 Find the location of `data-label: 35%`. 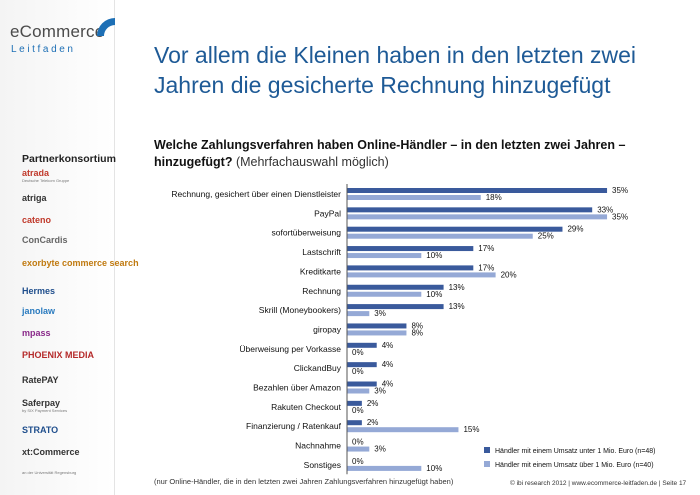

data-label: 35% is located at coordinates (620, 216).